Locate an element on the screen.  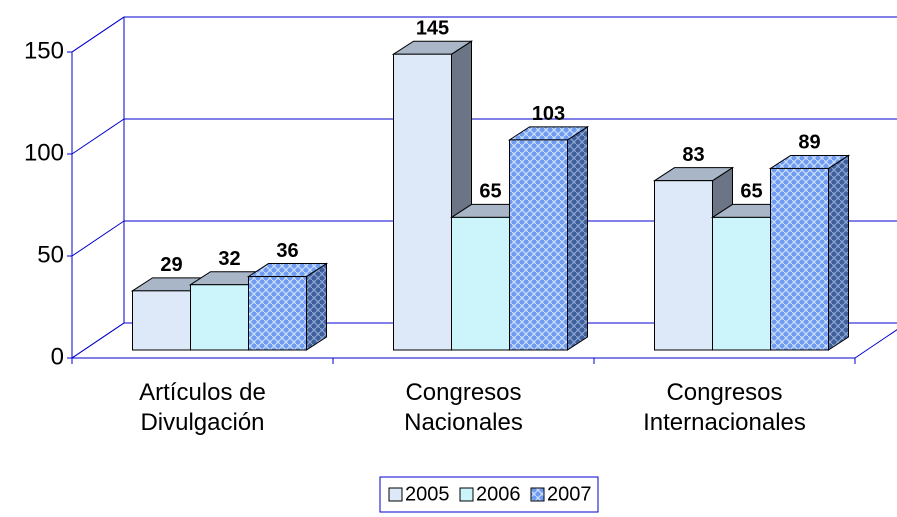
x-tick-label: Congresos Internacionales is located at coordinates (724, 407).